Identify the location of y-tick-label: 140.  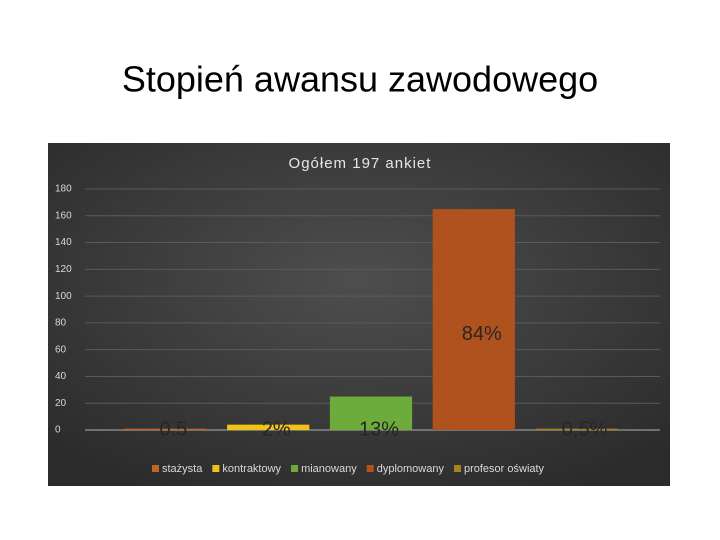
(63, 242).